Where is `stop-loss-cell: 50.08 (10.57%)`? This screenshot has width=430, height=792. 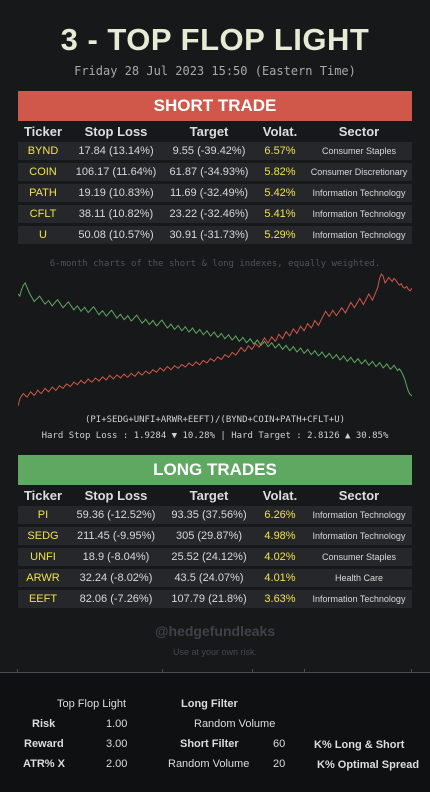
stop-loss-cell: 50.08 (10.57%) is located at coordinates (116, 235).